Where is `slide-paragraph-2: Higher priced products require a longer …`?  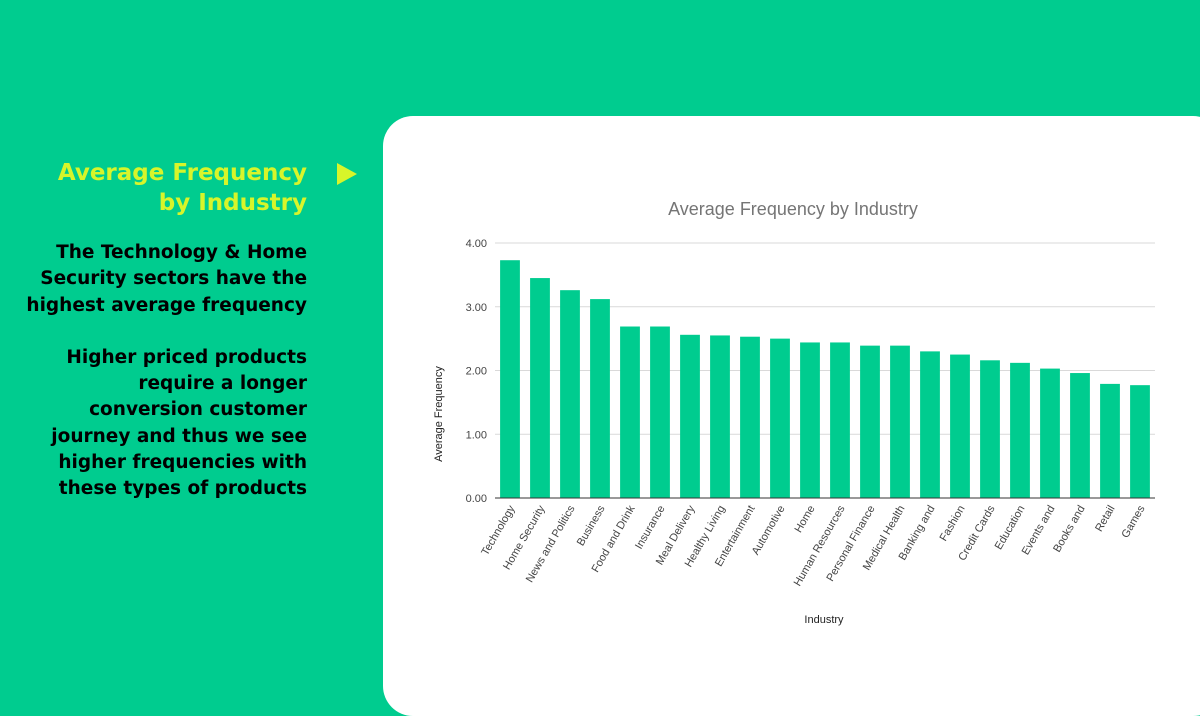
slide-paragraph-2: Higher priced products require a longer … is located at coordinates (179, 423).